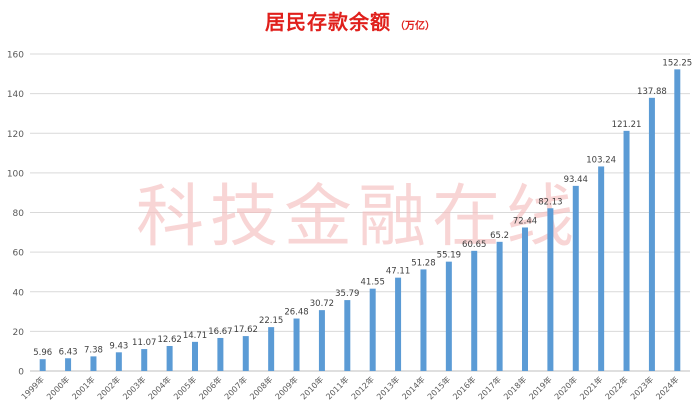 This screenshot has width=700, height=420. Describe the element at coordinates (627, 125) in the screenshot. I see `data-label: 121.21` at that location.